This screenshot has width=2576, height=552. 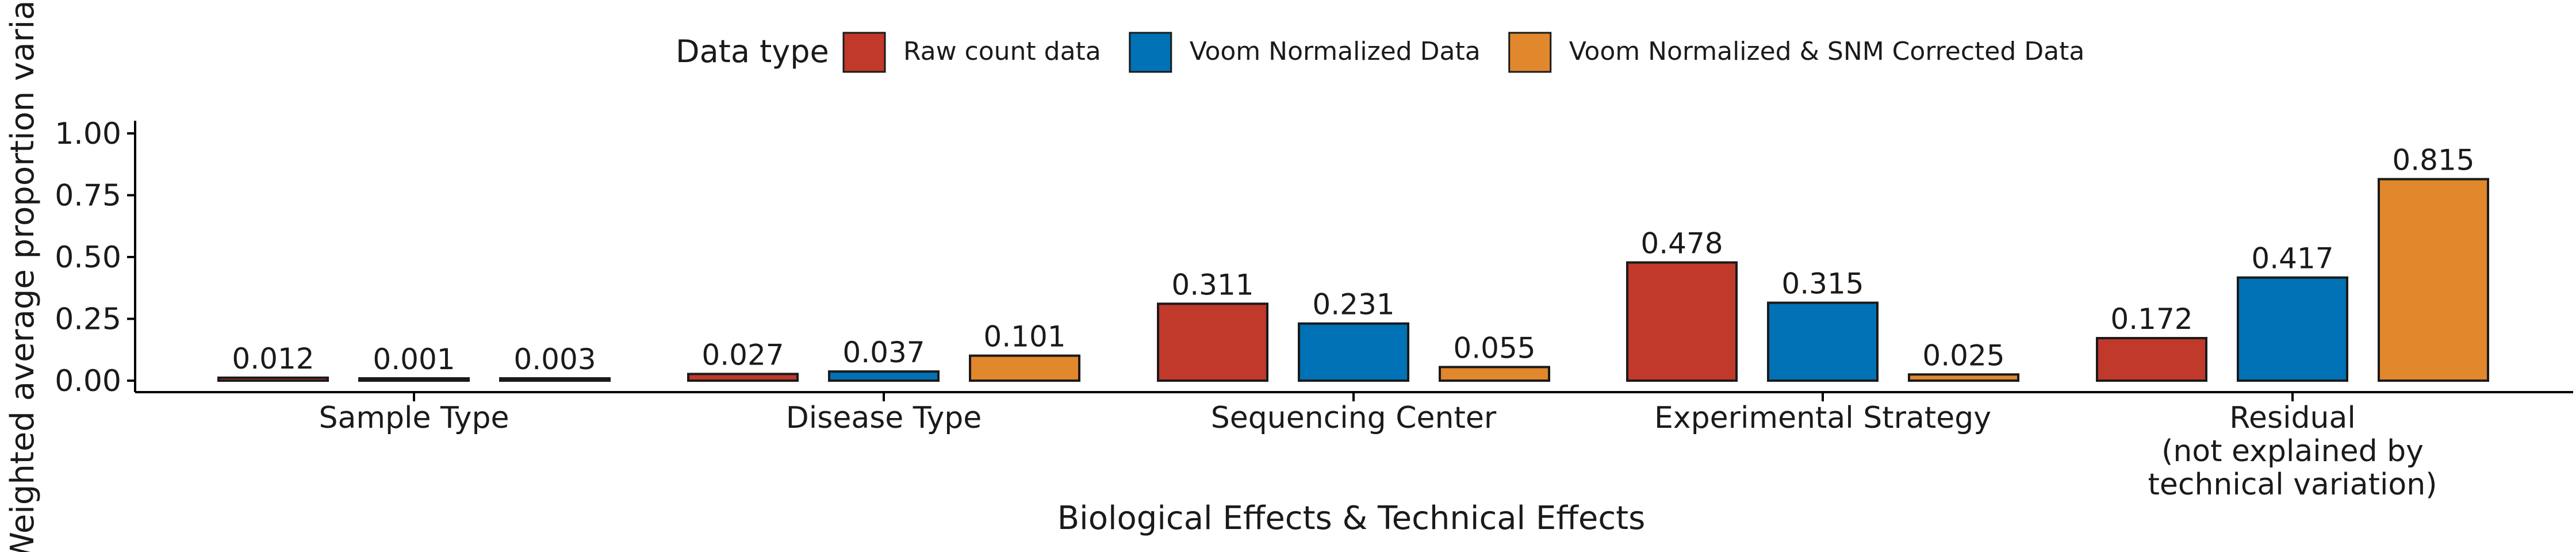 What do you see at coordinates (1351, 518) in the screenshot?
I see `x-axis-title: Biological Effects & Technical Effects` at bounding box center [1351, 518].